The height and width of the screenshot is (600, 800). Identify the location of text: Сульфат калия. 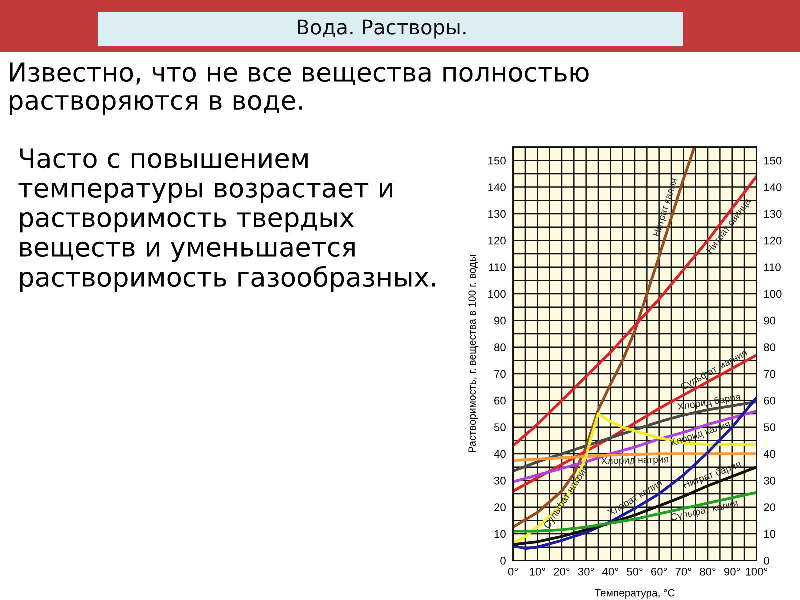
(704, 511).